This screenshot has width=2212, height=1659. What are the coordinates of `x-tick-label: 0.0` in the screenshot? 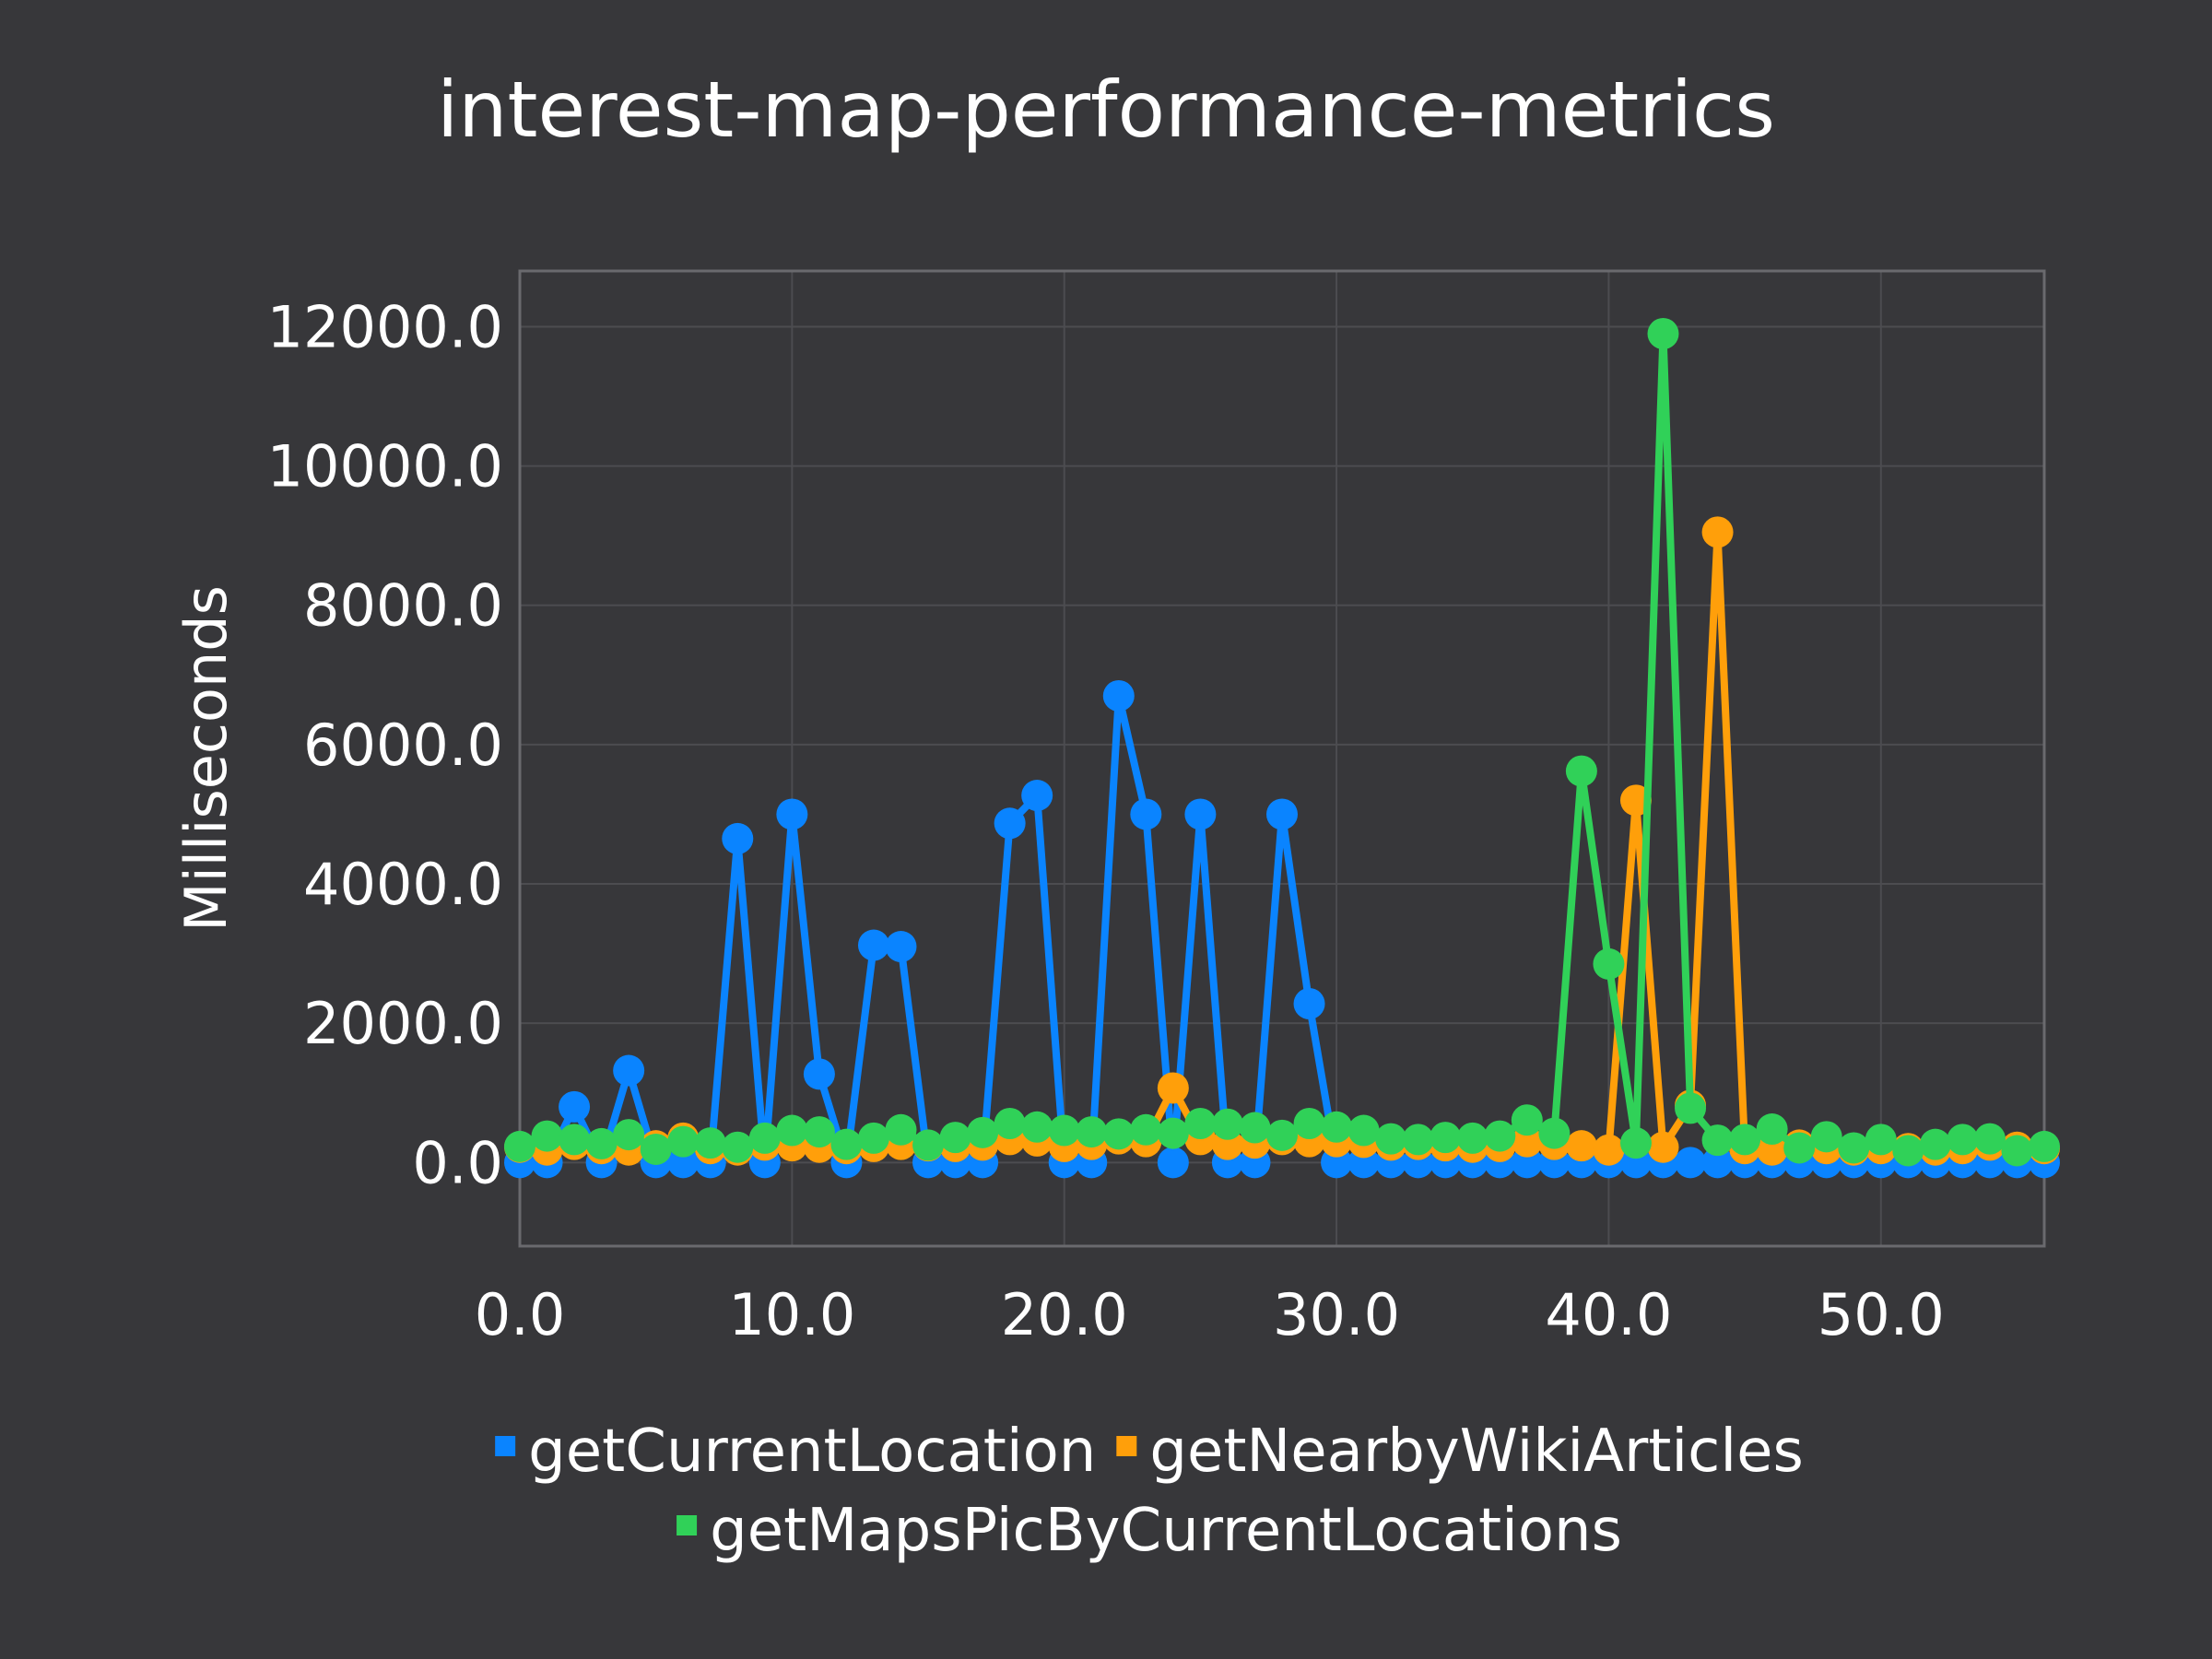 It's located at (520, 1314).